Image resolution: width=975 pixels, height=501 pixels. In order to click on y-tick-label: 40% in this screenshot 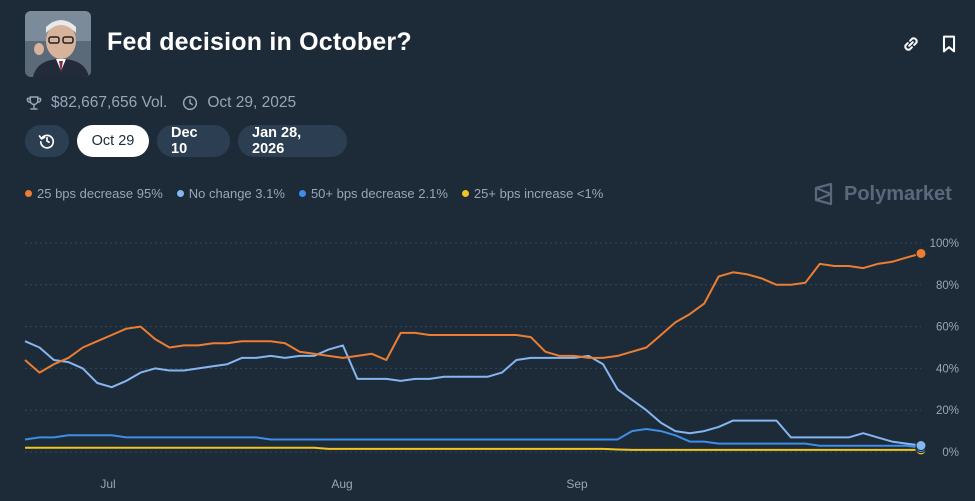, I will do `click(947, 369)`.